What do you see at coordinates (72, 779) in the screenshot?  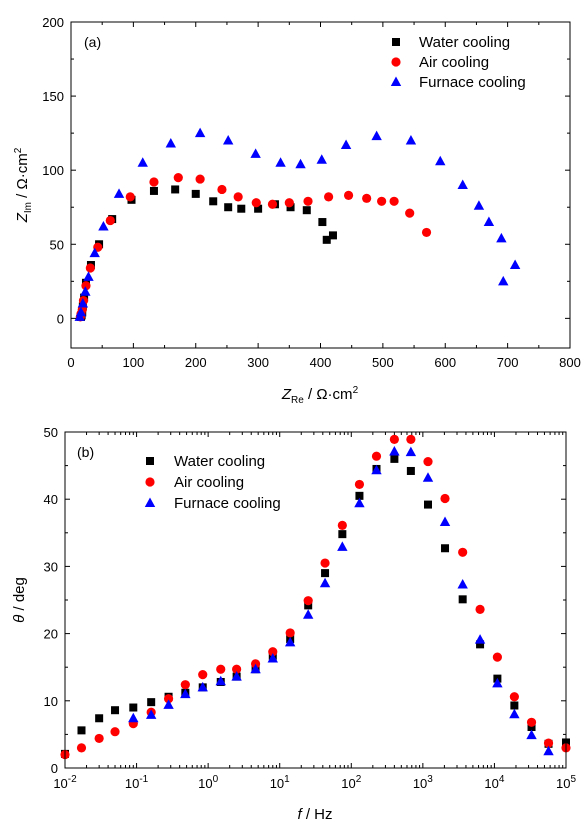 I see `x-tick-label-exponent: -2` at bounding box center [72, 779].